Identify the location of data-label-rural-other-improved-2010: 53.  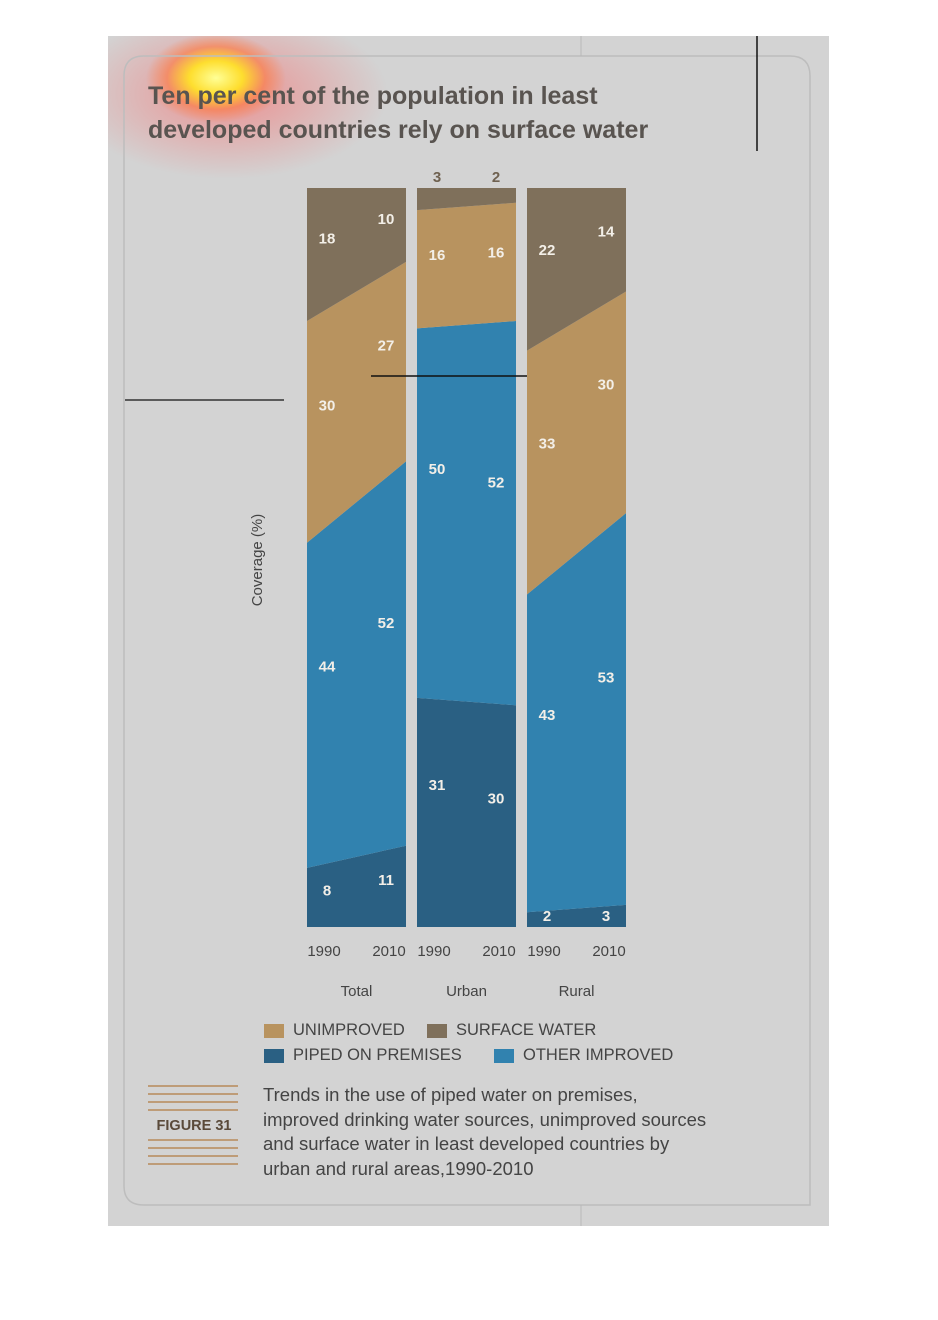
(606, 678).